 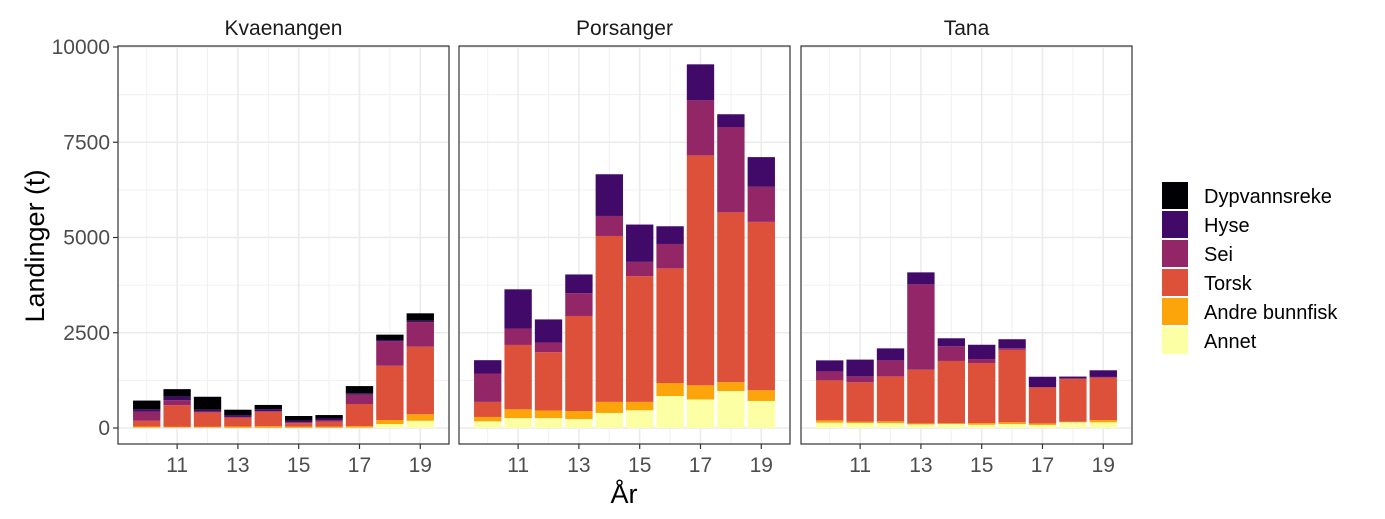 What do you see at coordinates (1227, 226) in the screenshot?
I see `legend-label: Hyse` at bounding box center [1227, 226].